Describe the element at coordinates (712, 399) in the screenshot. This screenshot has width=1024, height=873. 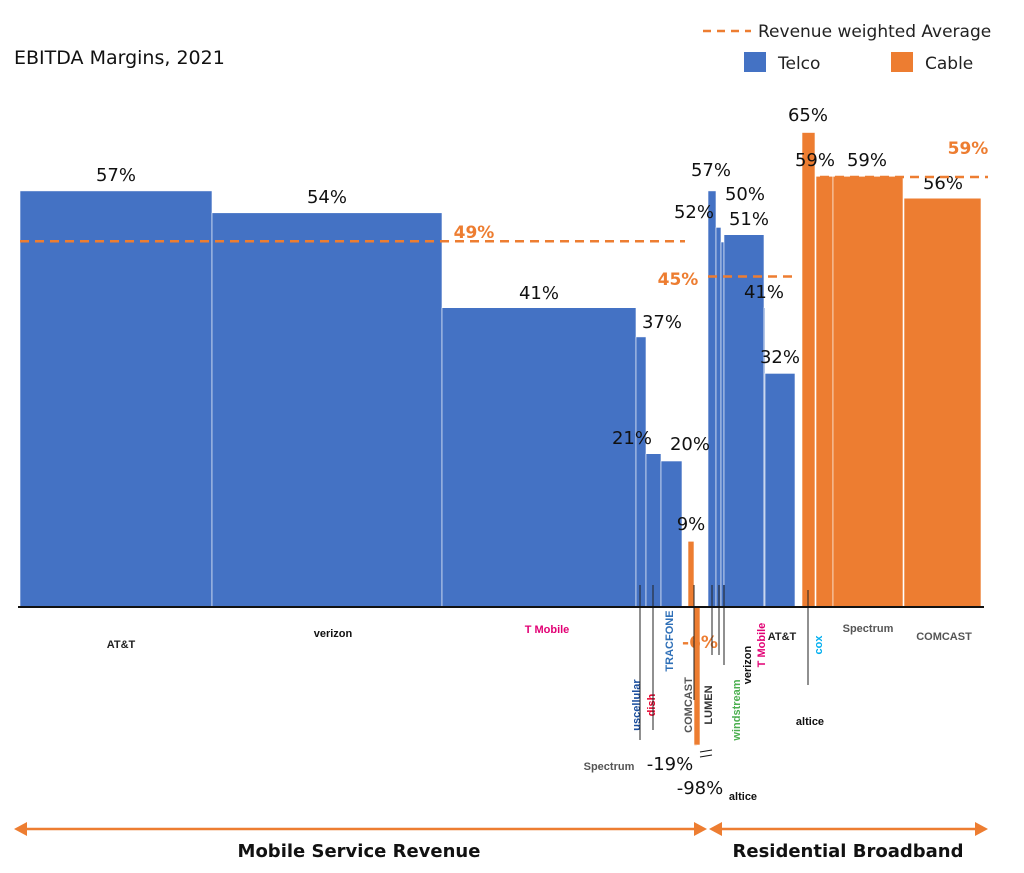
I see `bar-residential-broadband-lumen` at that location.